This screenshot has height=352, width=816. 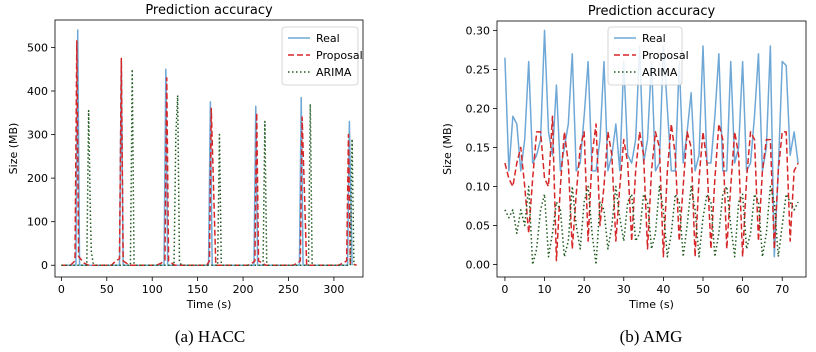 I want to click on series-line-arima, so click(x=651, y=225).